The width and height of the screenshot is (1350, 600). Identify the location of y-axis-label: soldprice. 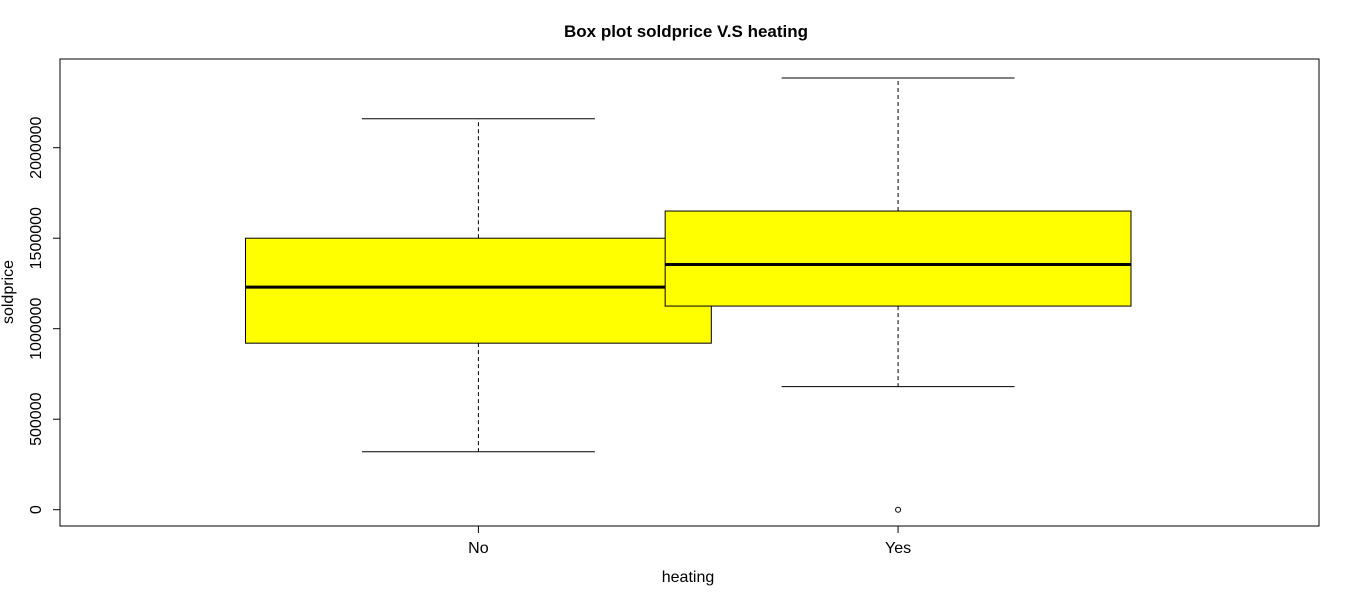
(8, 292).